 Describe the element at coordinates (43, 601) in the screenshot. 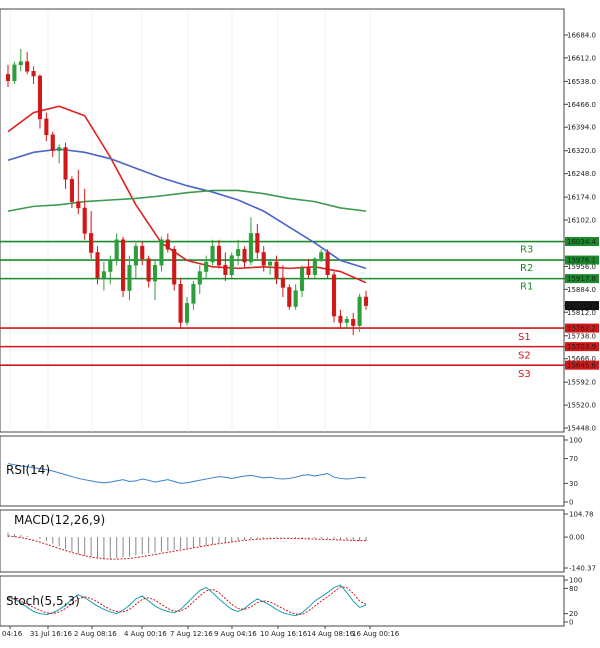

I see `stoch-title: Stoch(5,5,3)` at that location.